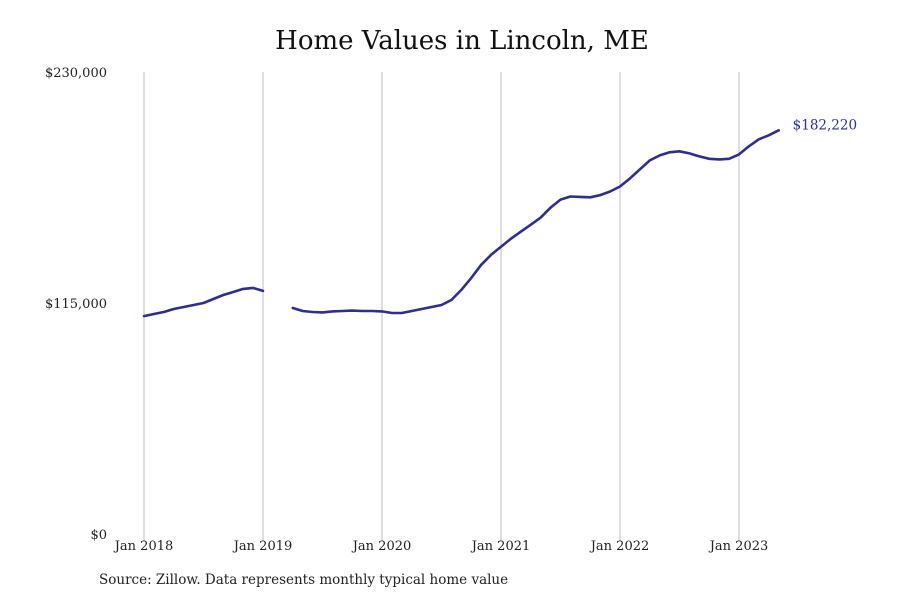 This screenshot has width=900, height=600. I want to click on chart-title: Home Values in Lincoln, ME, so click(462, 41).